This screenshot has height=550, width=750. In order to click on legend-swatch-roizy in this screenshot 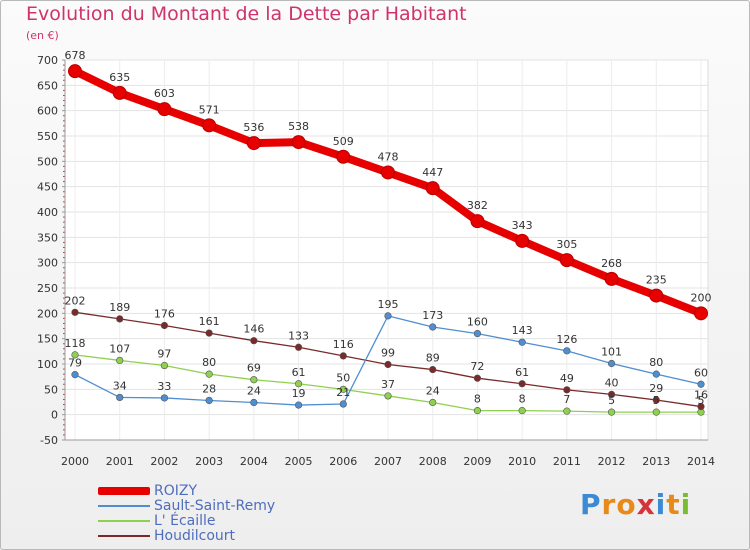, I will do `click(124, 491)`.